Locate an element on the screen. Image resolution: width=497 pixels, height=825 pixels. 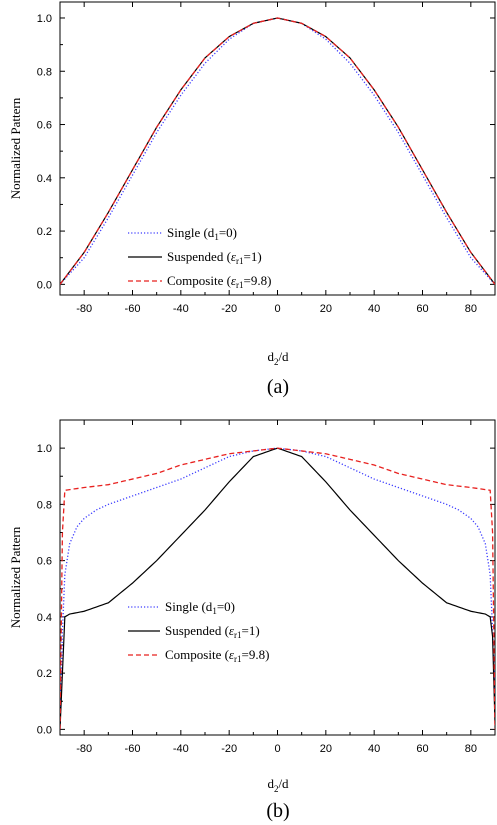
legend-label-2: Composite (εr1=9.8) is located at coordinates (219, 281).